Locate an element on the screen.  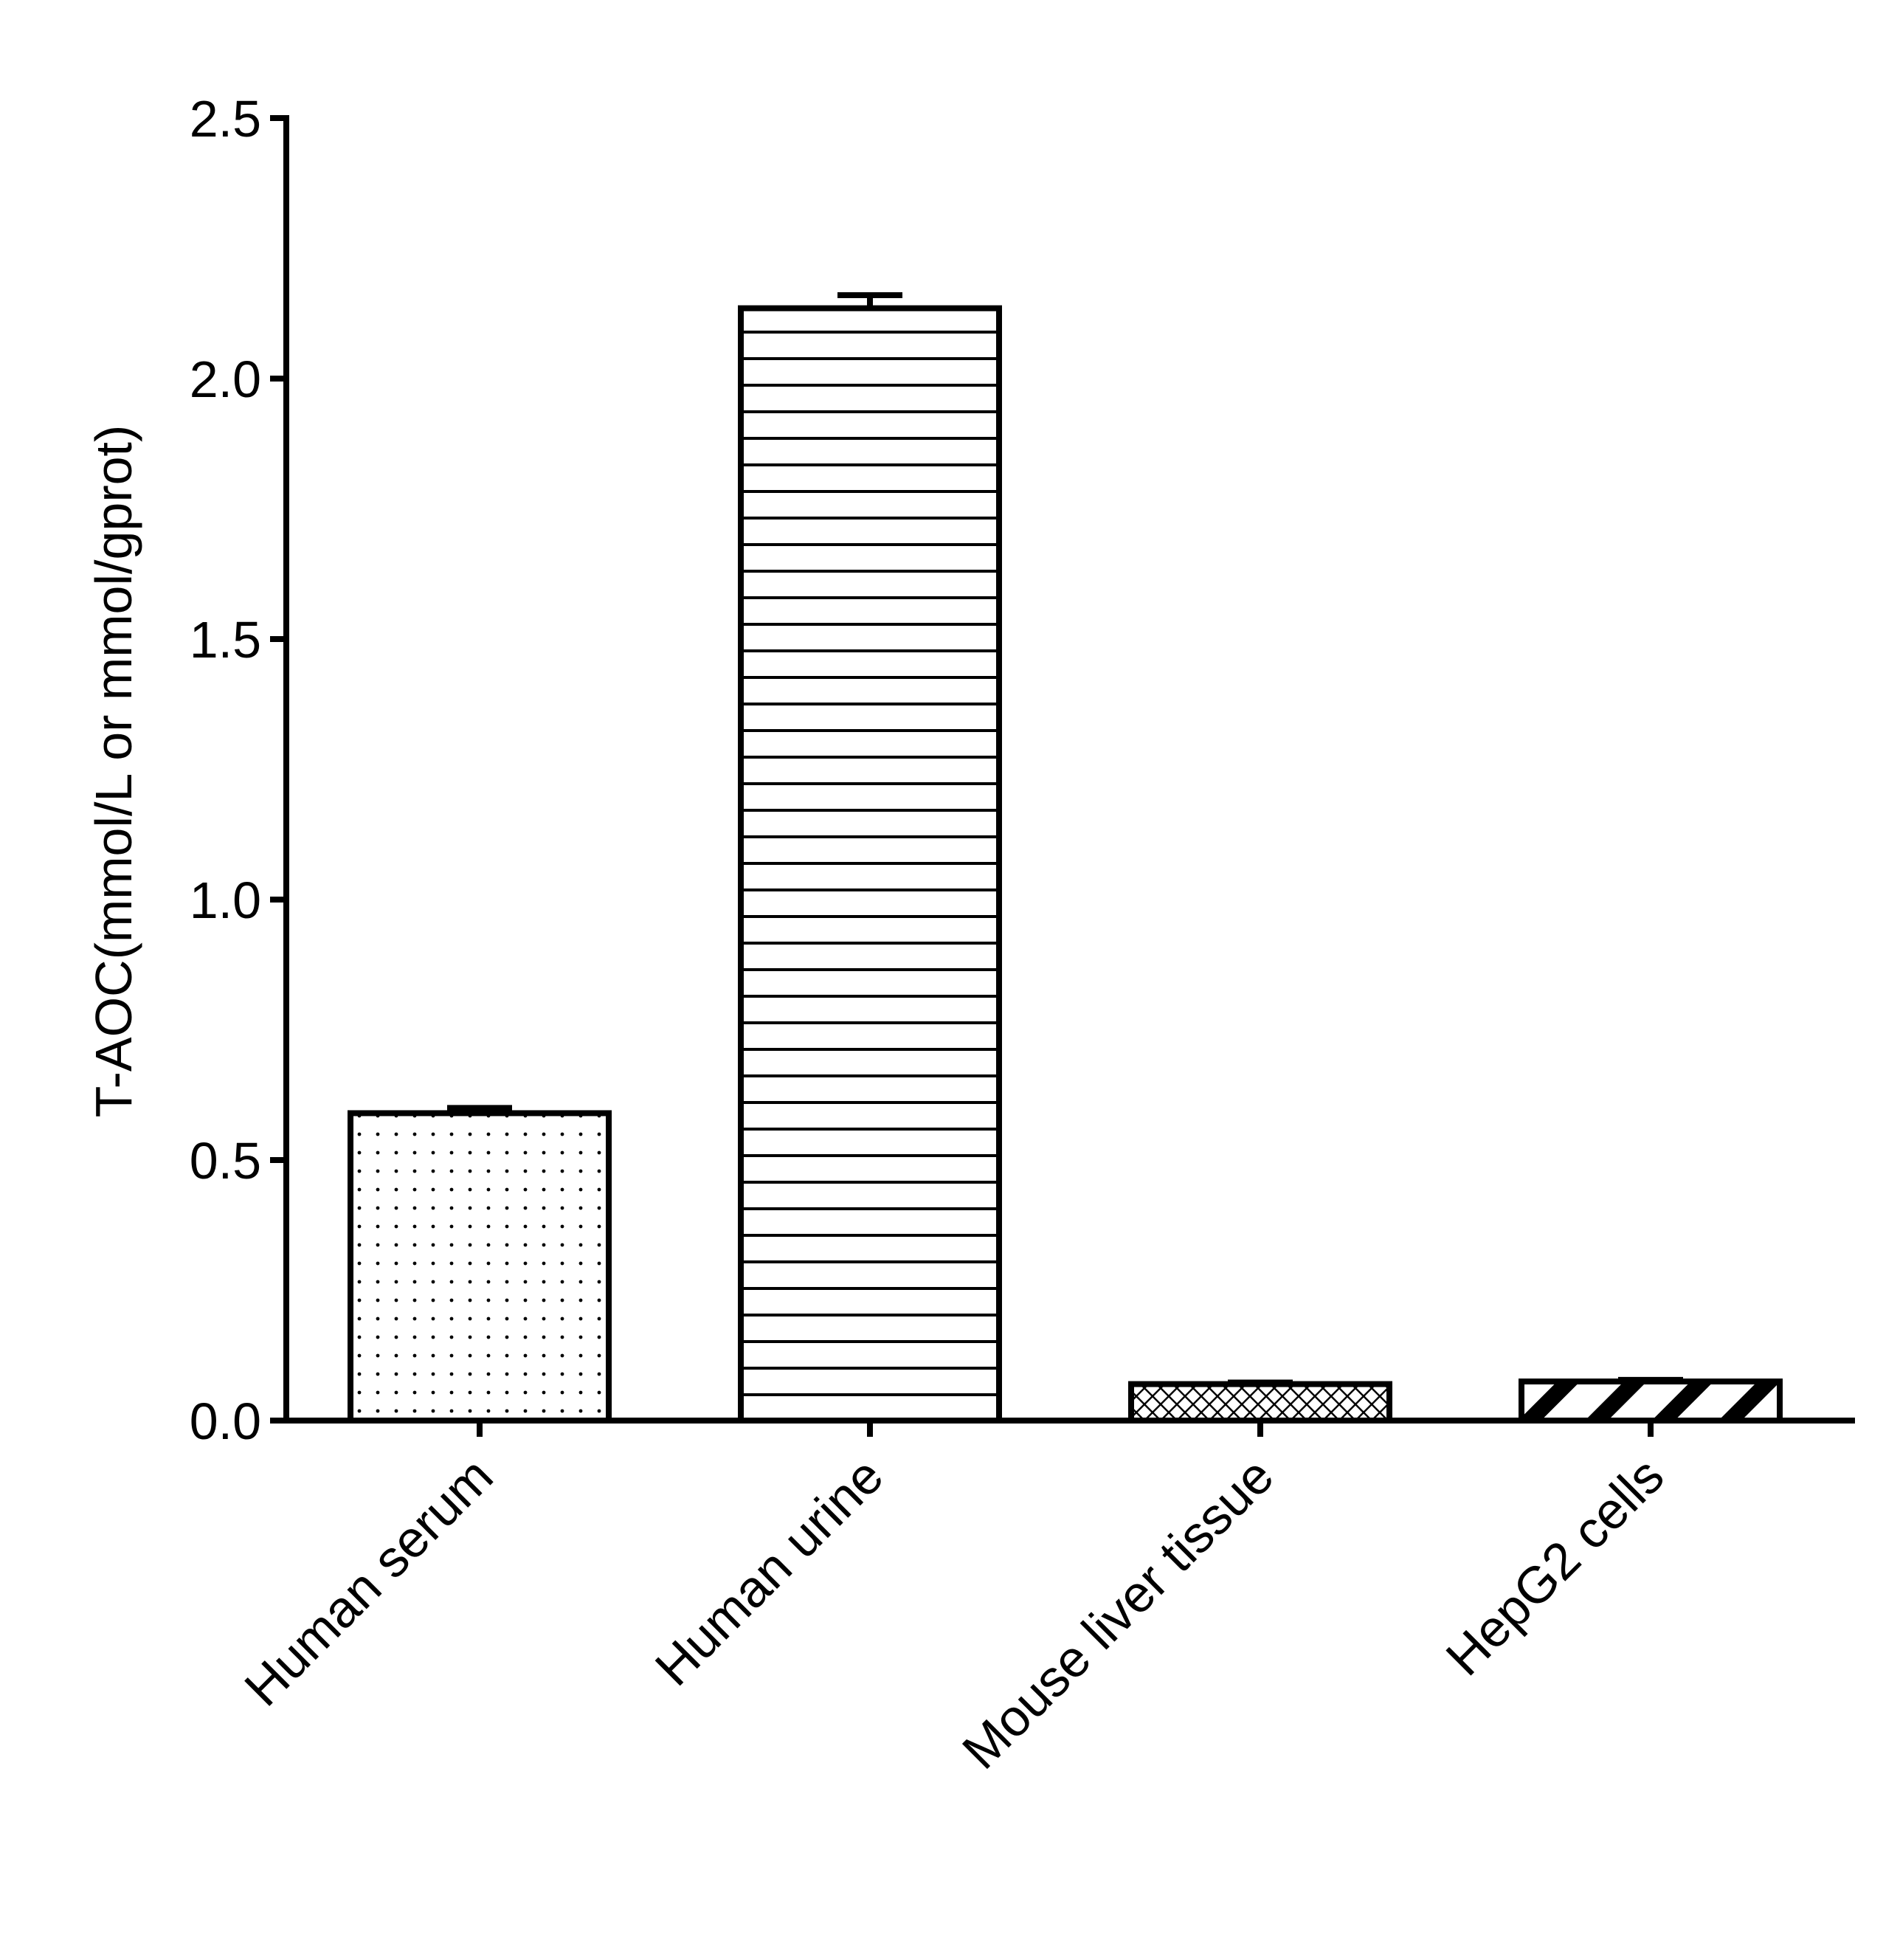
bar-human-urine is located at coordinates (870, 864).